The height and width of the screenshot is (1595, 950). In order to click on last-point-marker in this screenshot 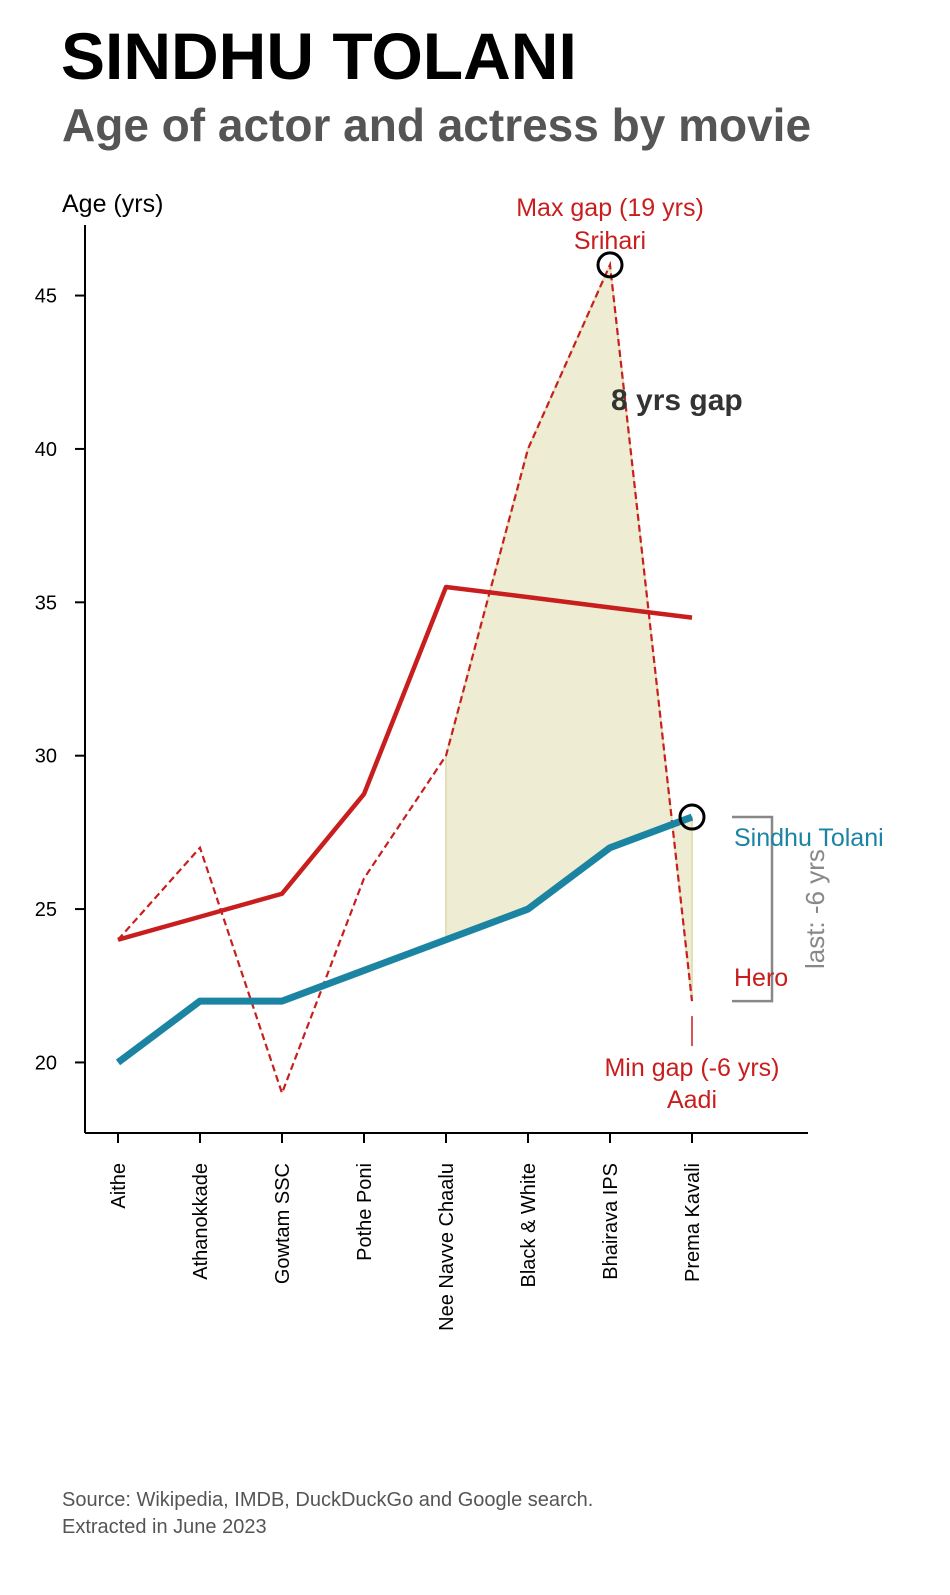, I will do `click(692, 817)`.